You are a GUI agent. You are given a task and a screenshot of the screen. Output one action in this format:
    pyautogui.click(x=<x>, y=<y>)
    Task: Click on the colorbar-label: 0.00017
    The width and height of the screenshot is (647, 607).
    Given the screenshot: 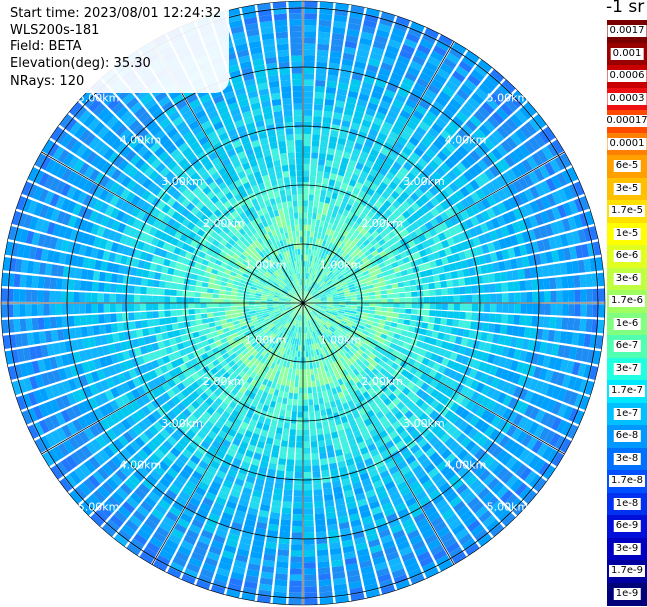 What is the action you would take?
    pyautogui.click(x=625, y=121)
    